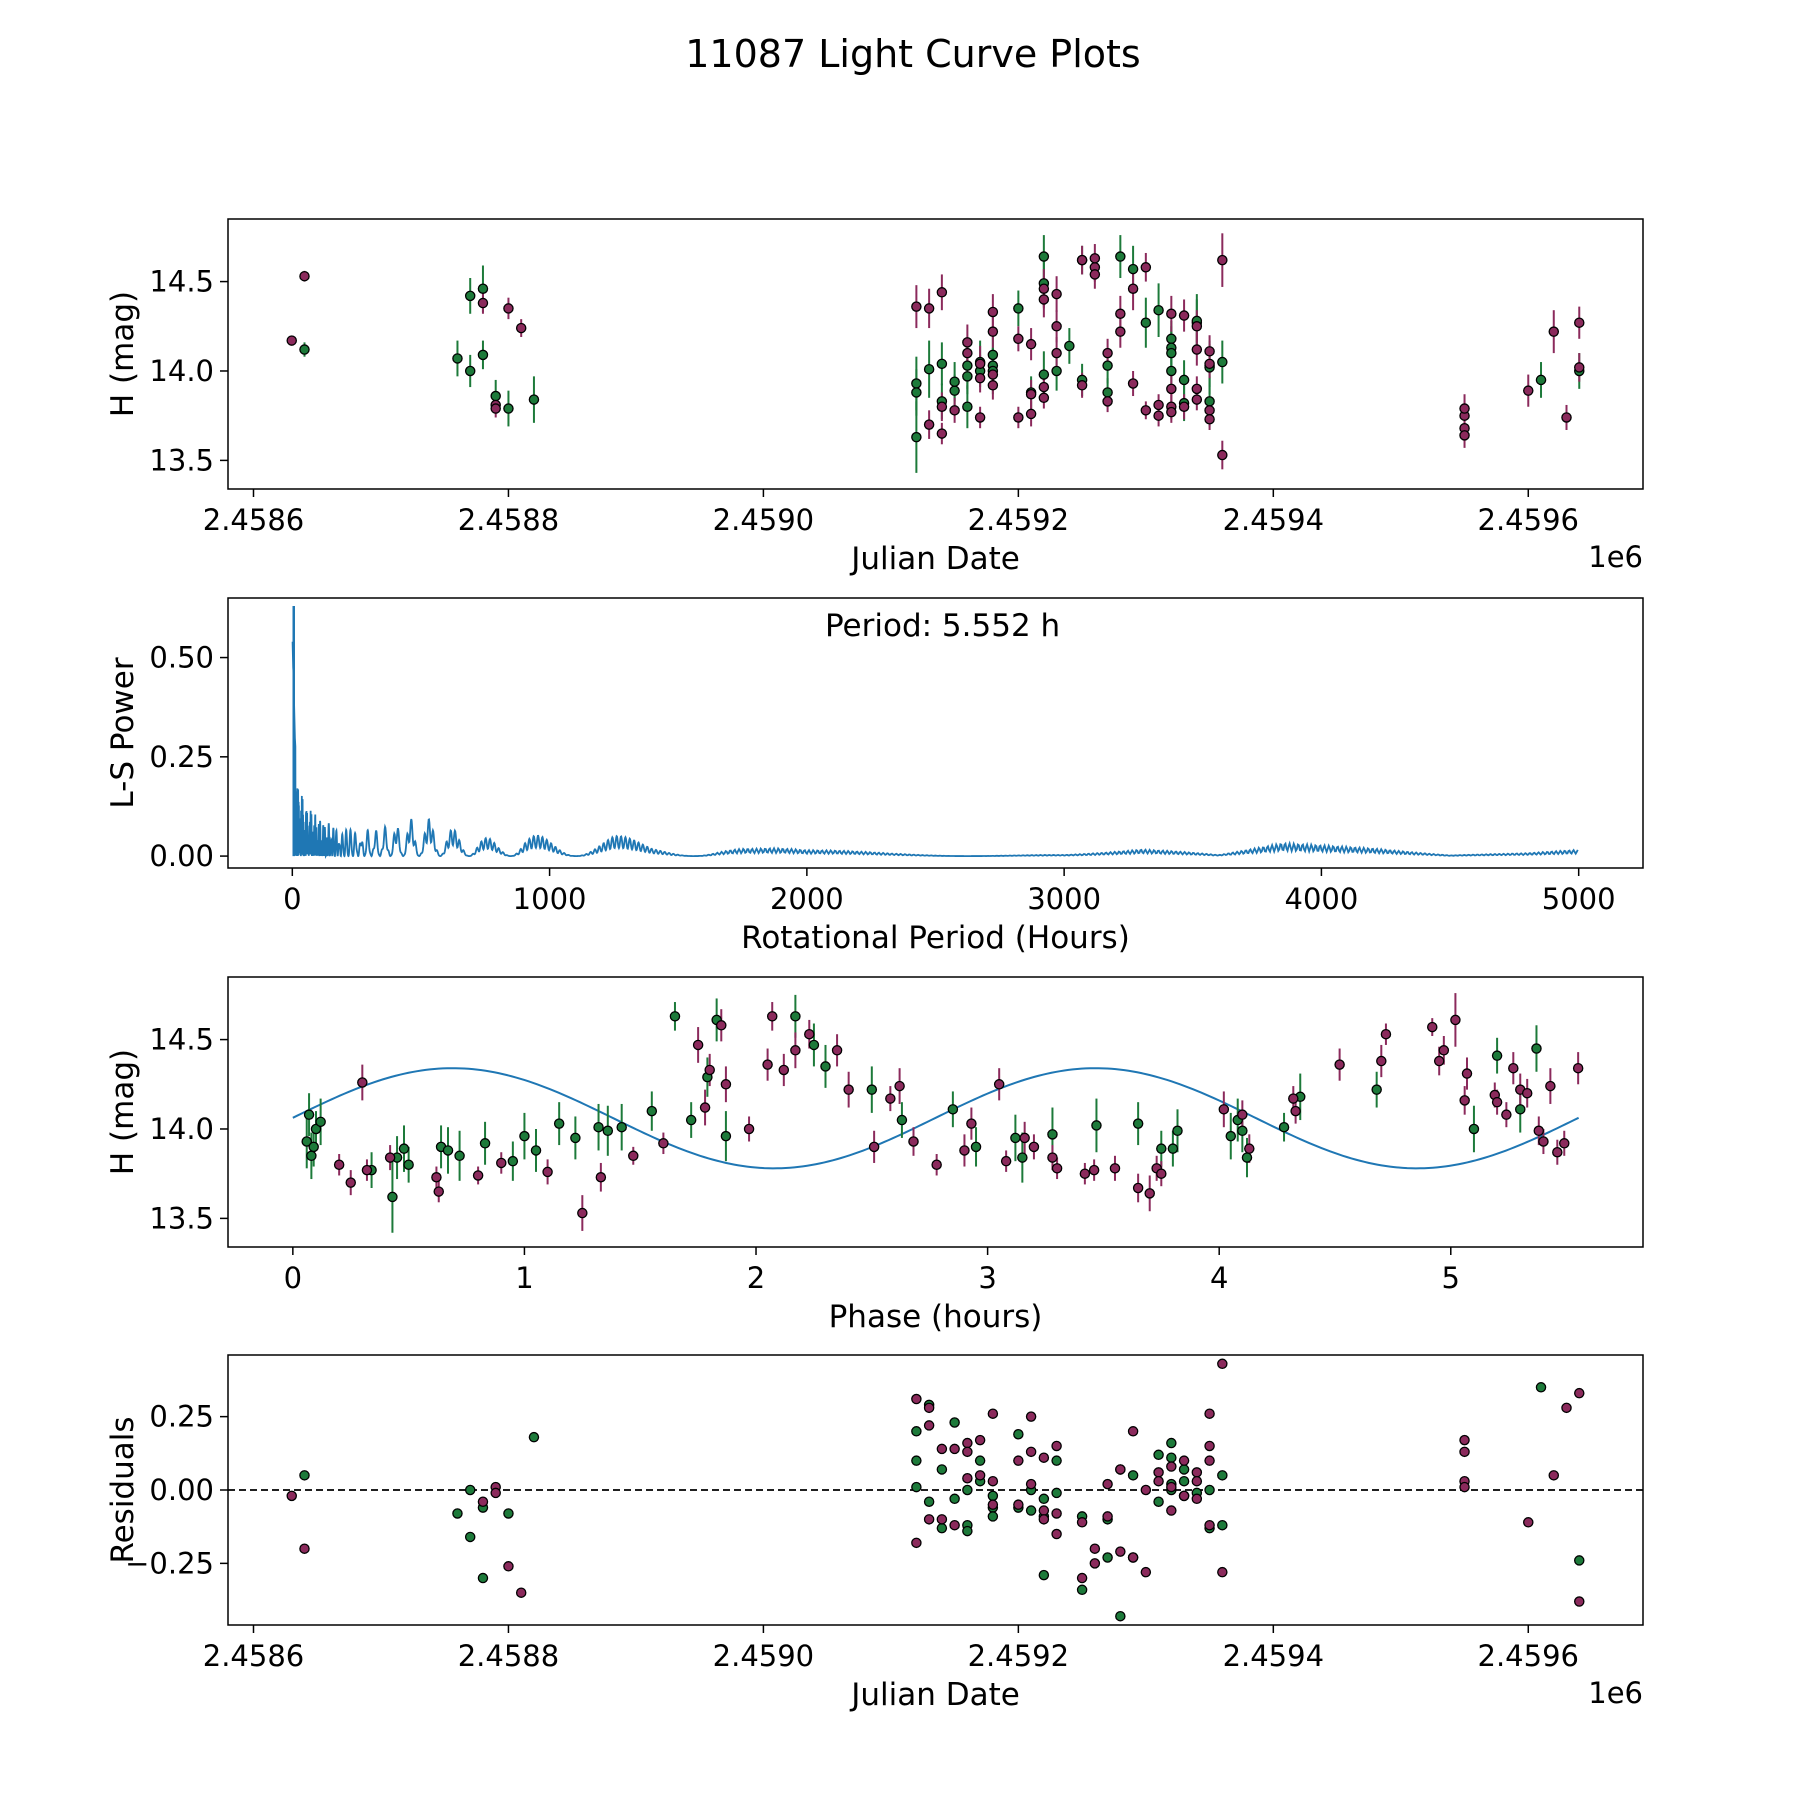 This screenshot has width=1800, height=1800. What do you see at coordinates (1528, 1656) in the screenshot?
I see `x-tick-label: 2.4596` at bounding box center [1528, 1656].